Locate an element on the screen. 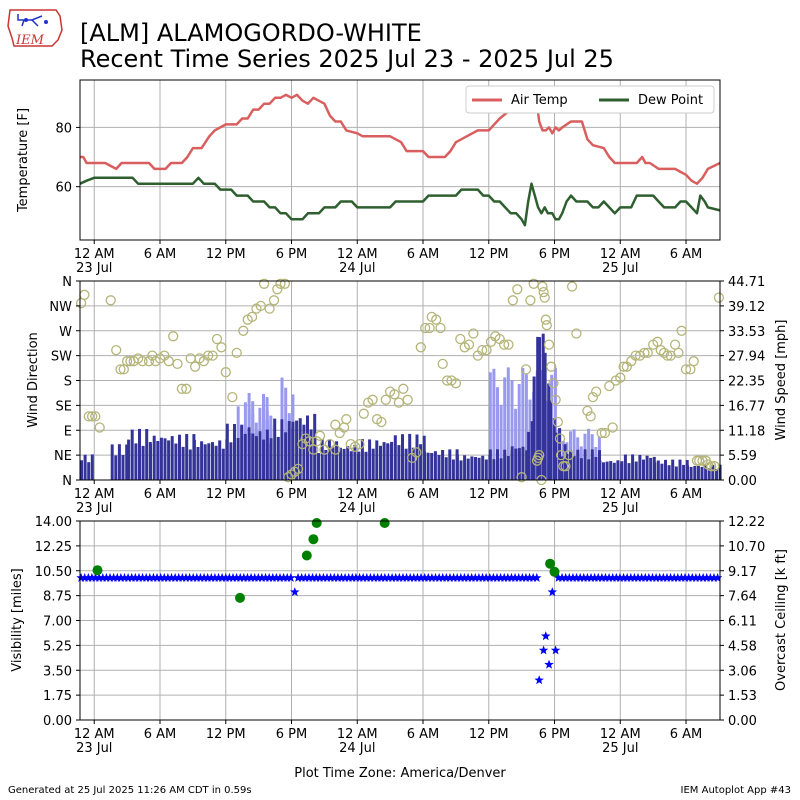 This screenshot has height=800, width=800. station-dot-icon is located at coordinates (46, 22).